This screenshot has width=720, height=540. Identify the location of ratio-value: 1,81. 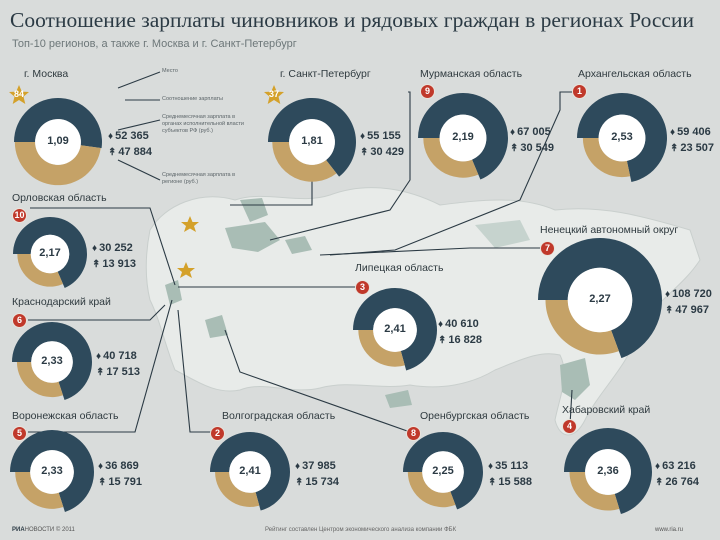
(312, 141).